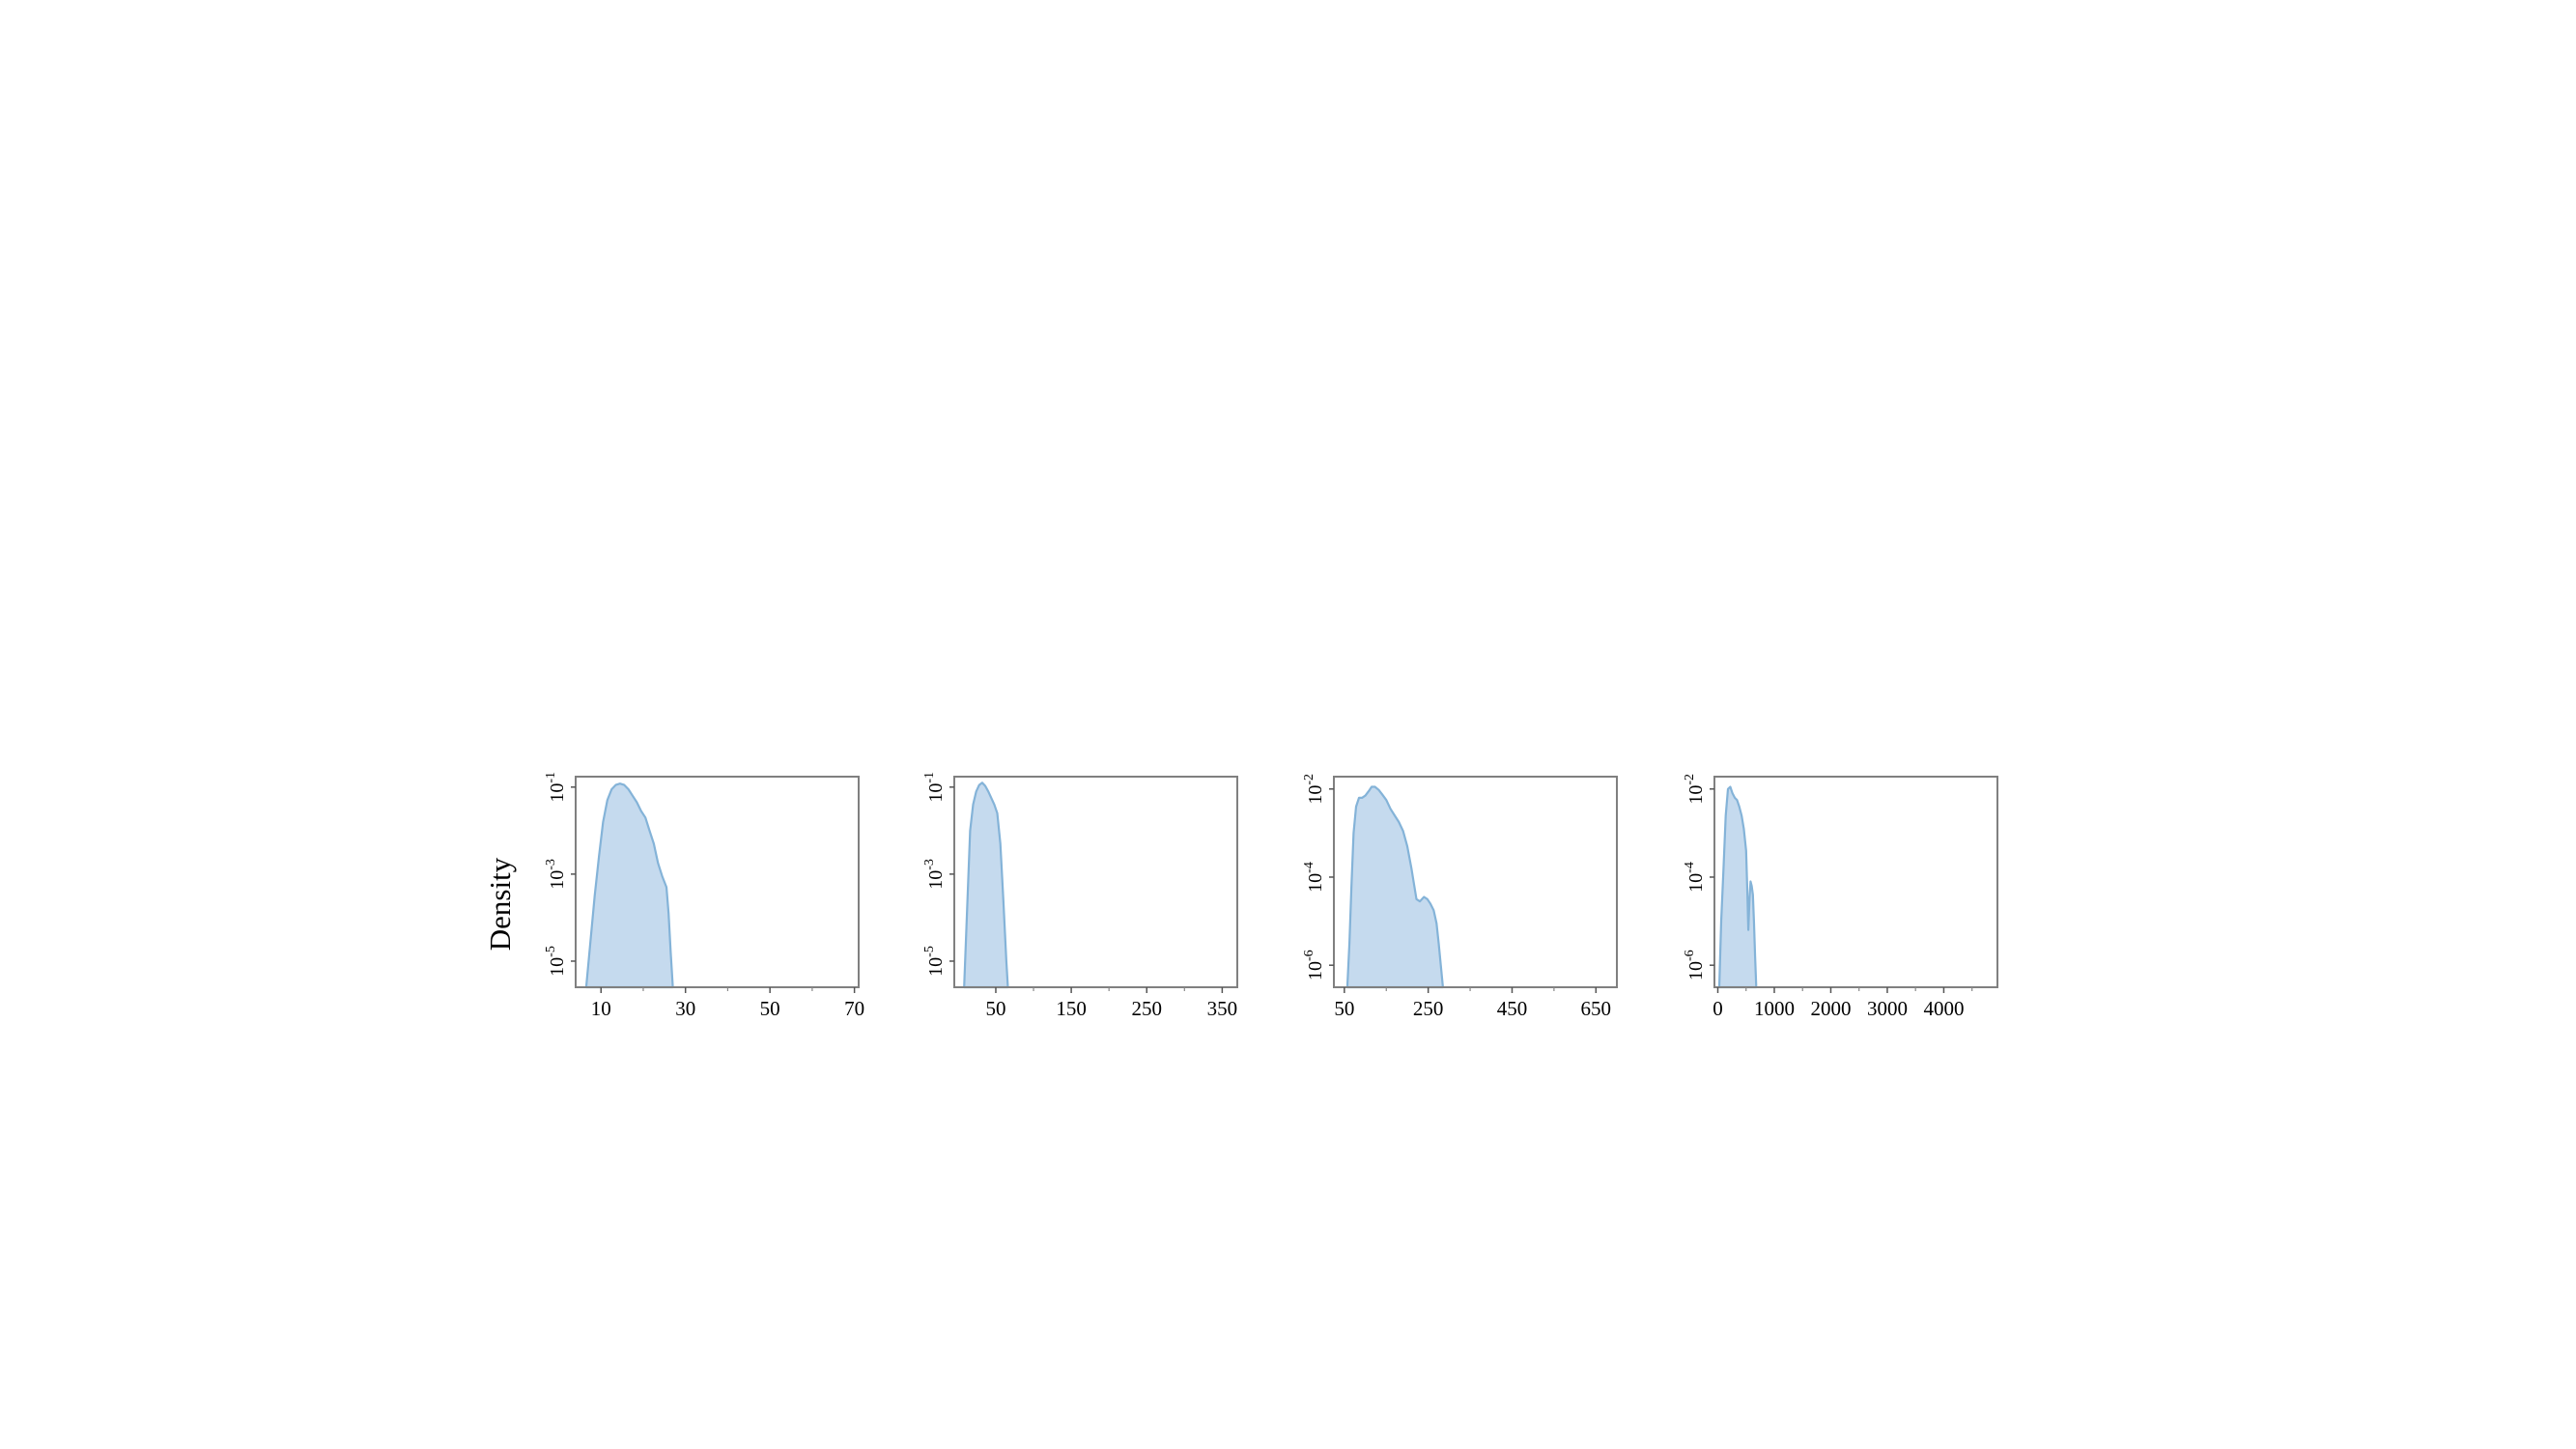  What do you see at coordinates (1459, 897) in the screenshot?
I see `panel-3: 50 250 450 650 10-2 10-4 10-6` at bounding box center [1459, 897].